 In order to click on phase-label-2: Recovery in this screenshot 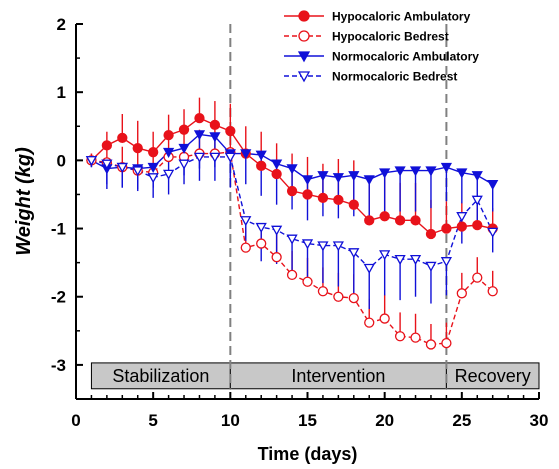, I will do `click(493, 376)`.